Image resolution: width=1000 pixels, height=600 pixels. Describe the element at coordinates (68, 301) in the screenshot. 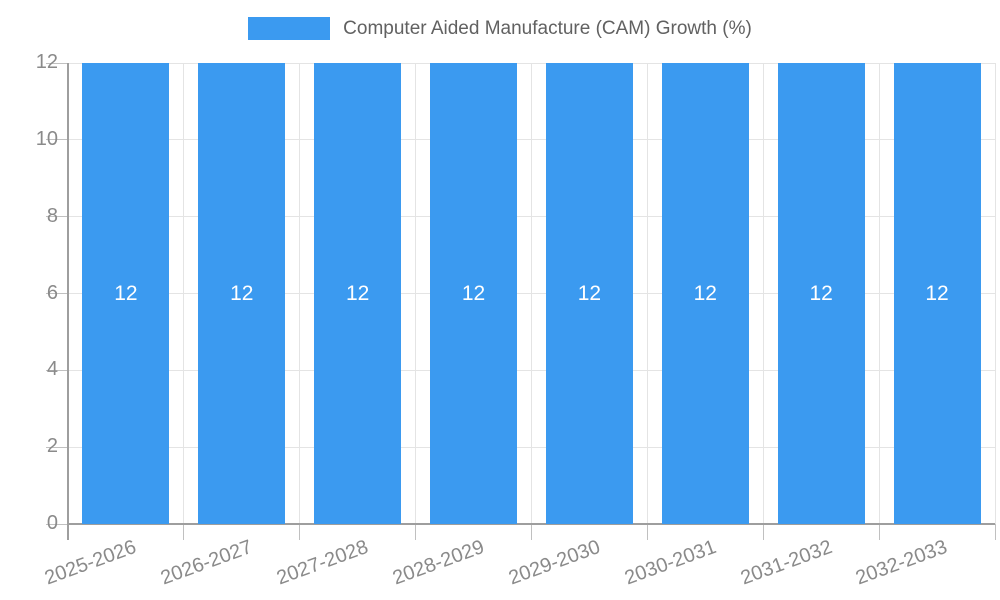

I see `y-axis-line` at that location.